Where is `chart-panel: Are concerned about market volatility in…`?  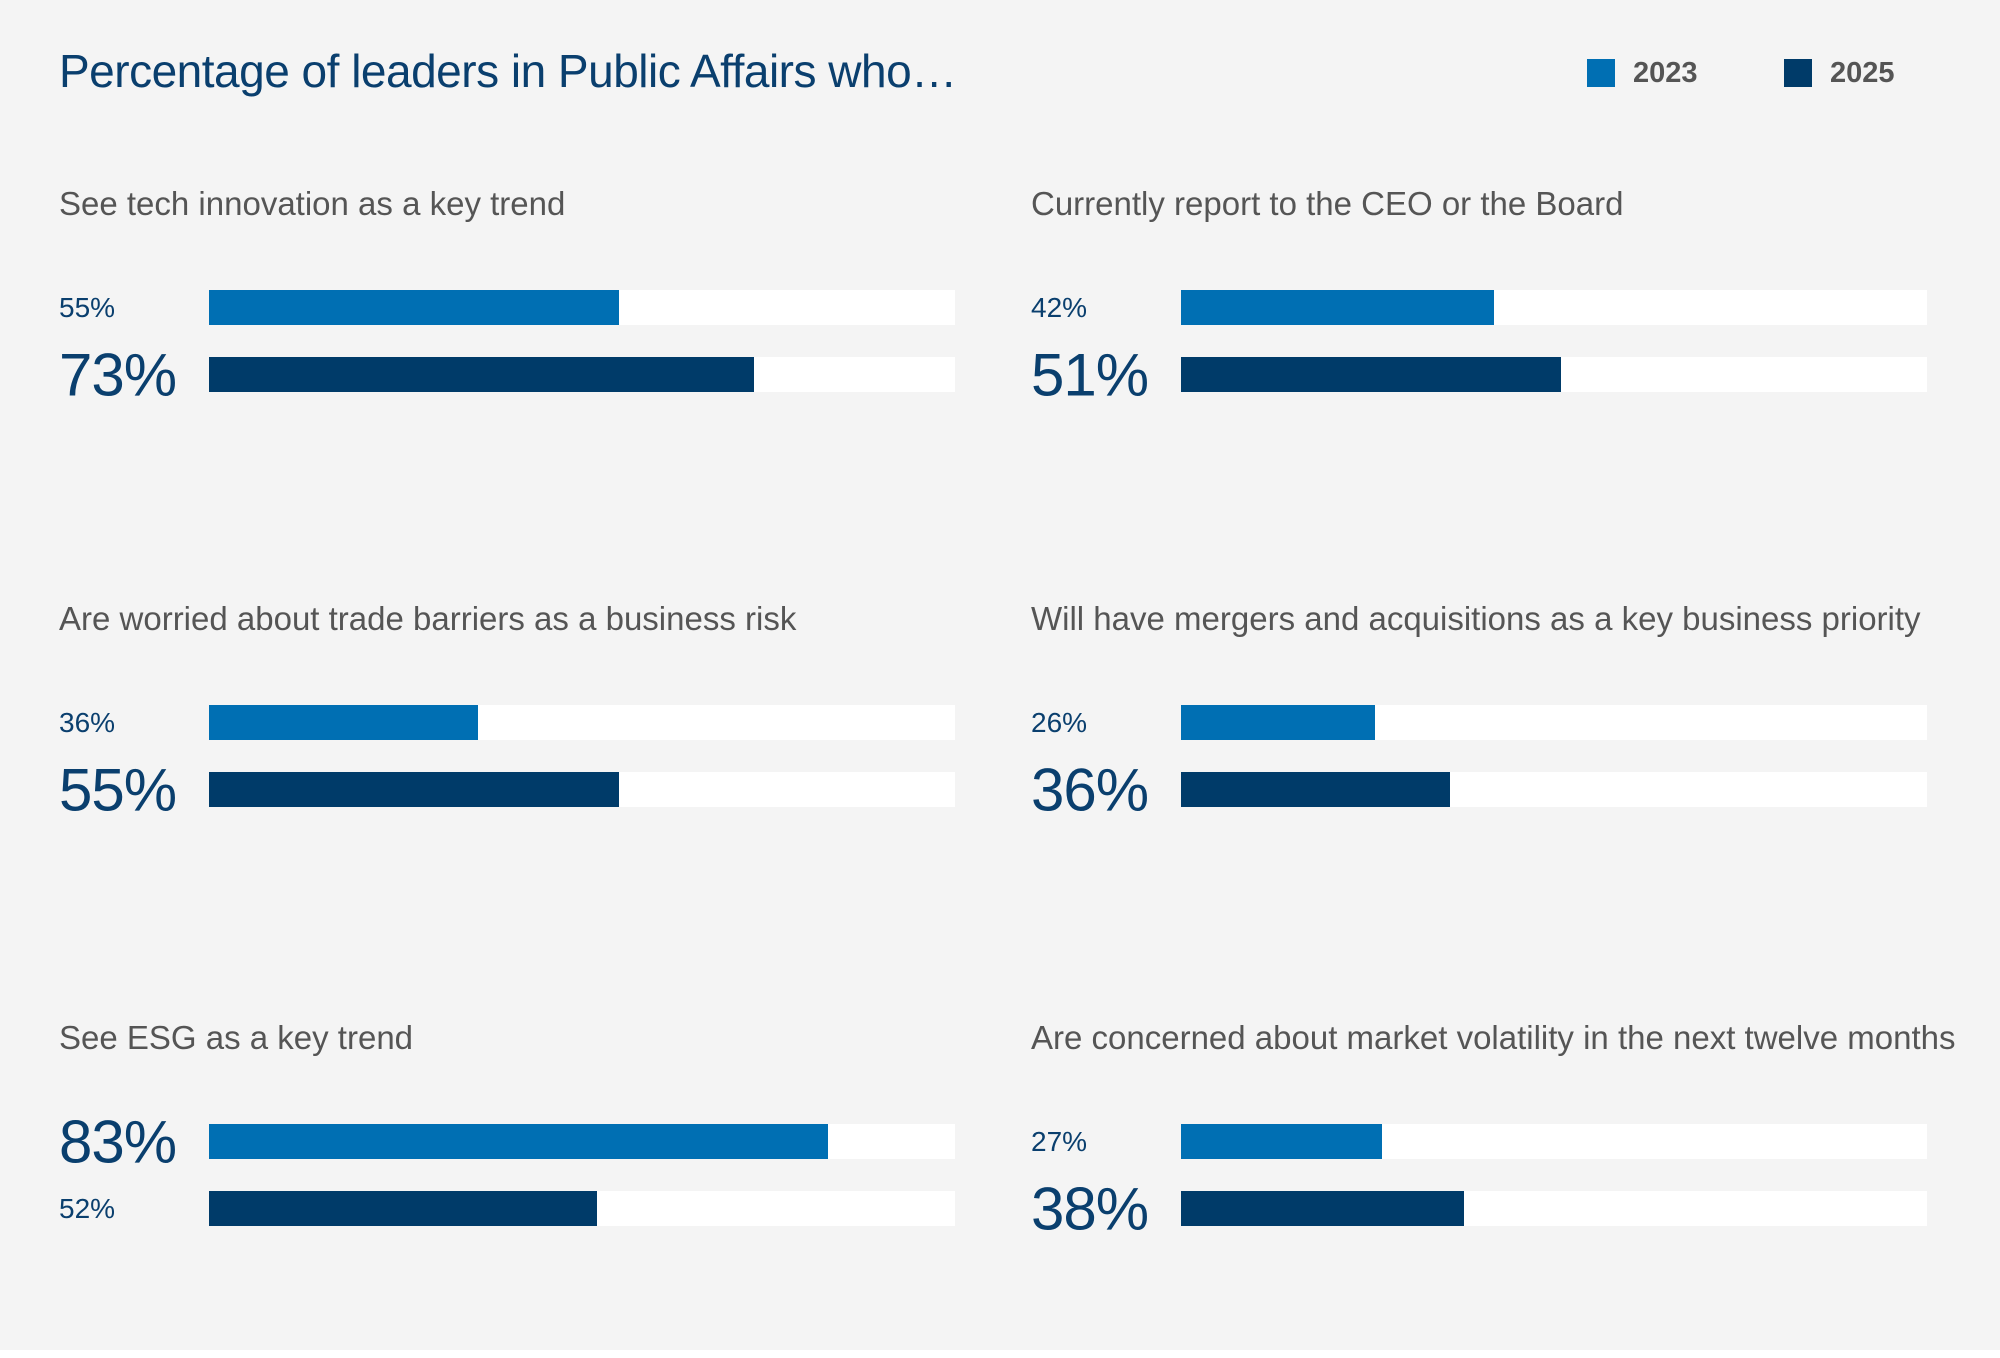
chart-panel: Are concerned about market volatility in… is located at coordinates (1496, 1134).